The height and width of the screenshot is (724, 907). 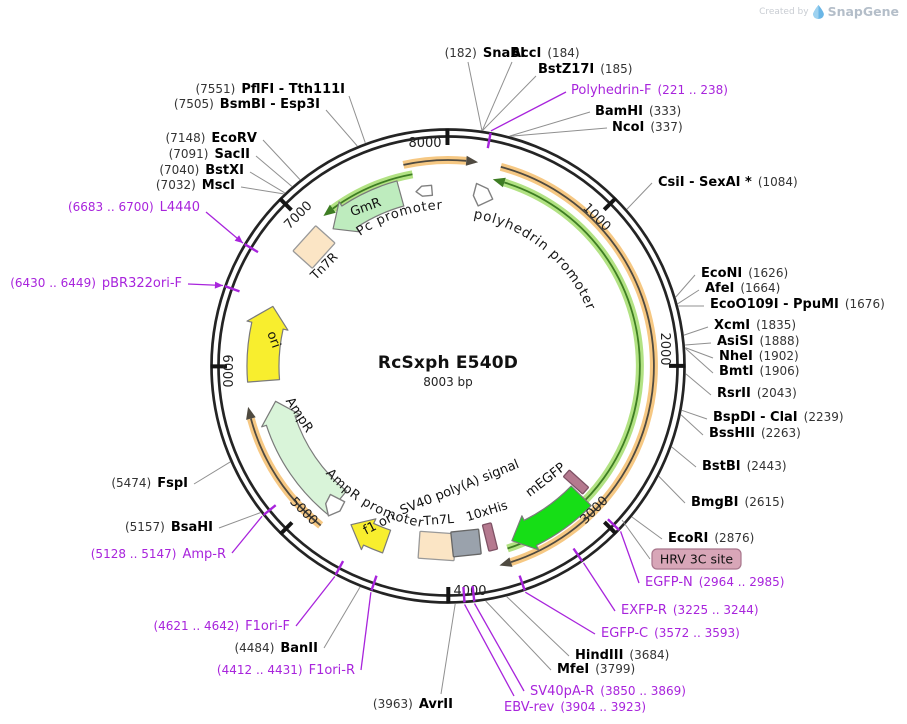 What do you see at coordinates (728, 182) in the screenshot?
I see `site-label-csii: CsiI - SexAI * (1084)` at bounding box center [728, 182].